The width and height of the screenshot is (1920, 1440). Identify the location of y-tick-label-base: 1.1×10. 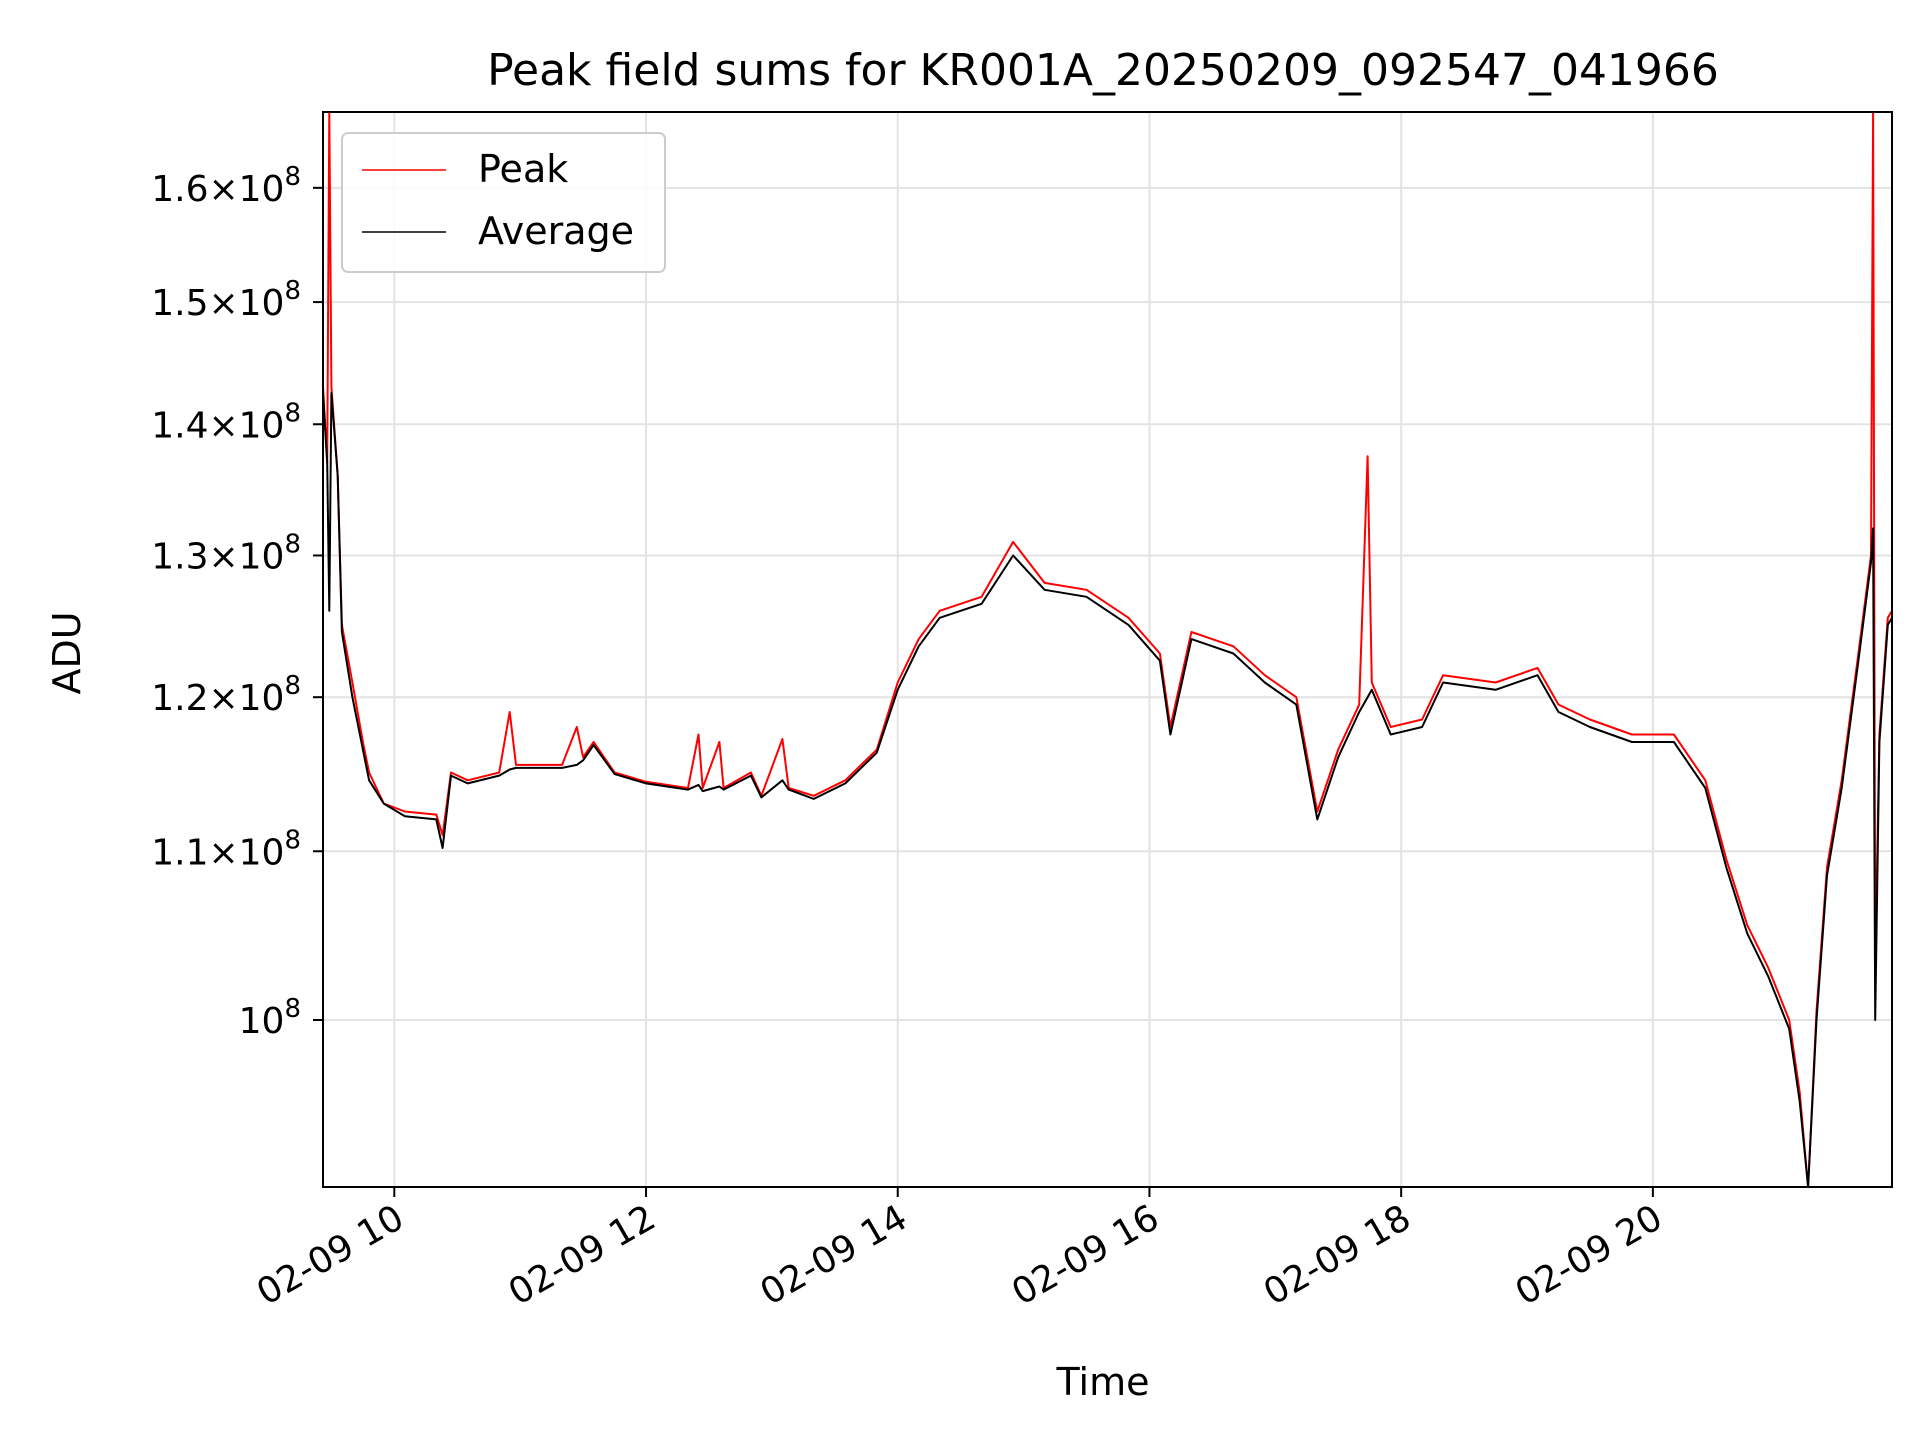
(217, 852).